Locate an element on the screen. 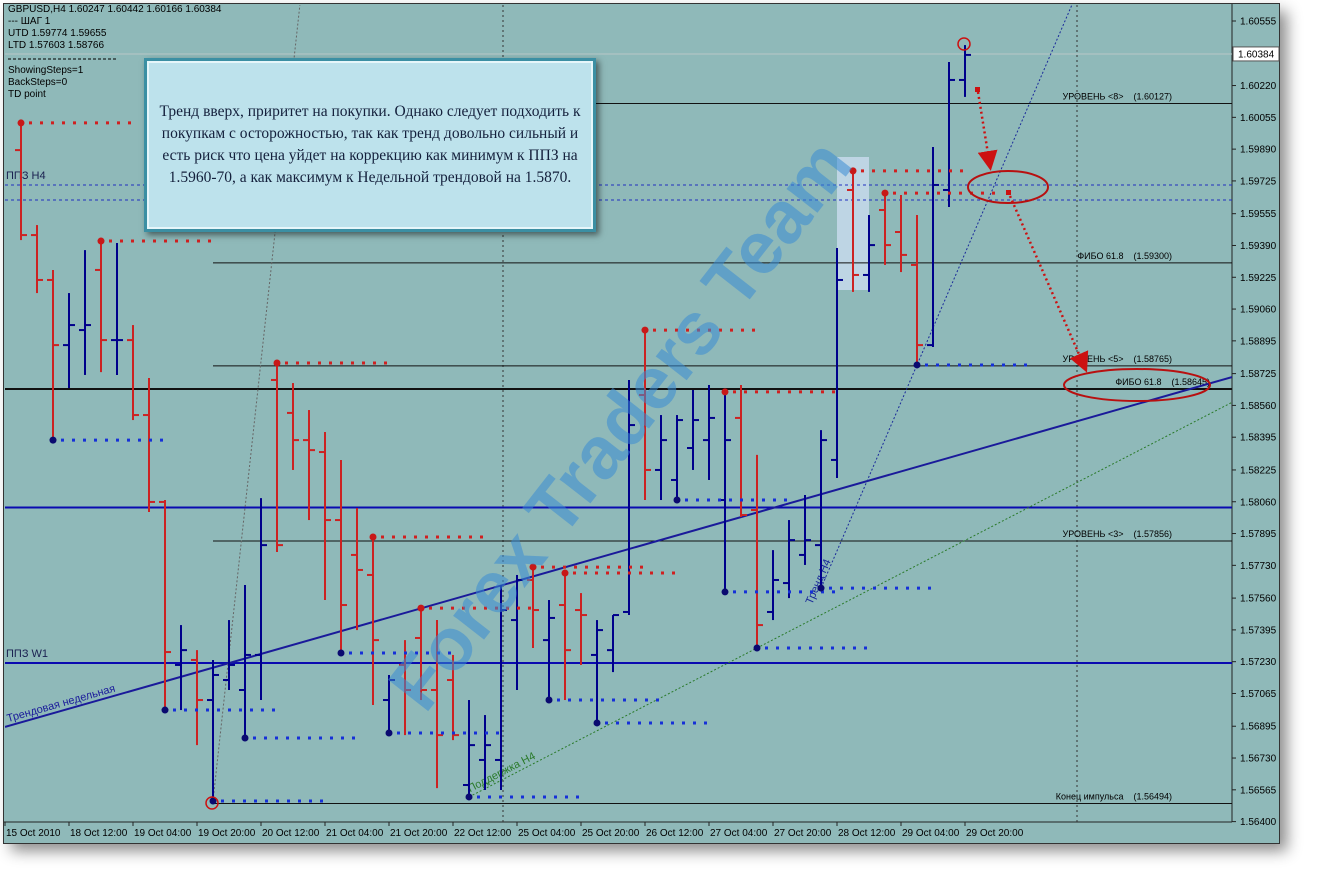  info-line: LTD 1.57603 1.58766 is located at coordinates (56, 45).